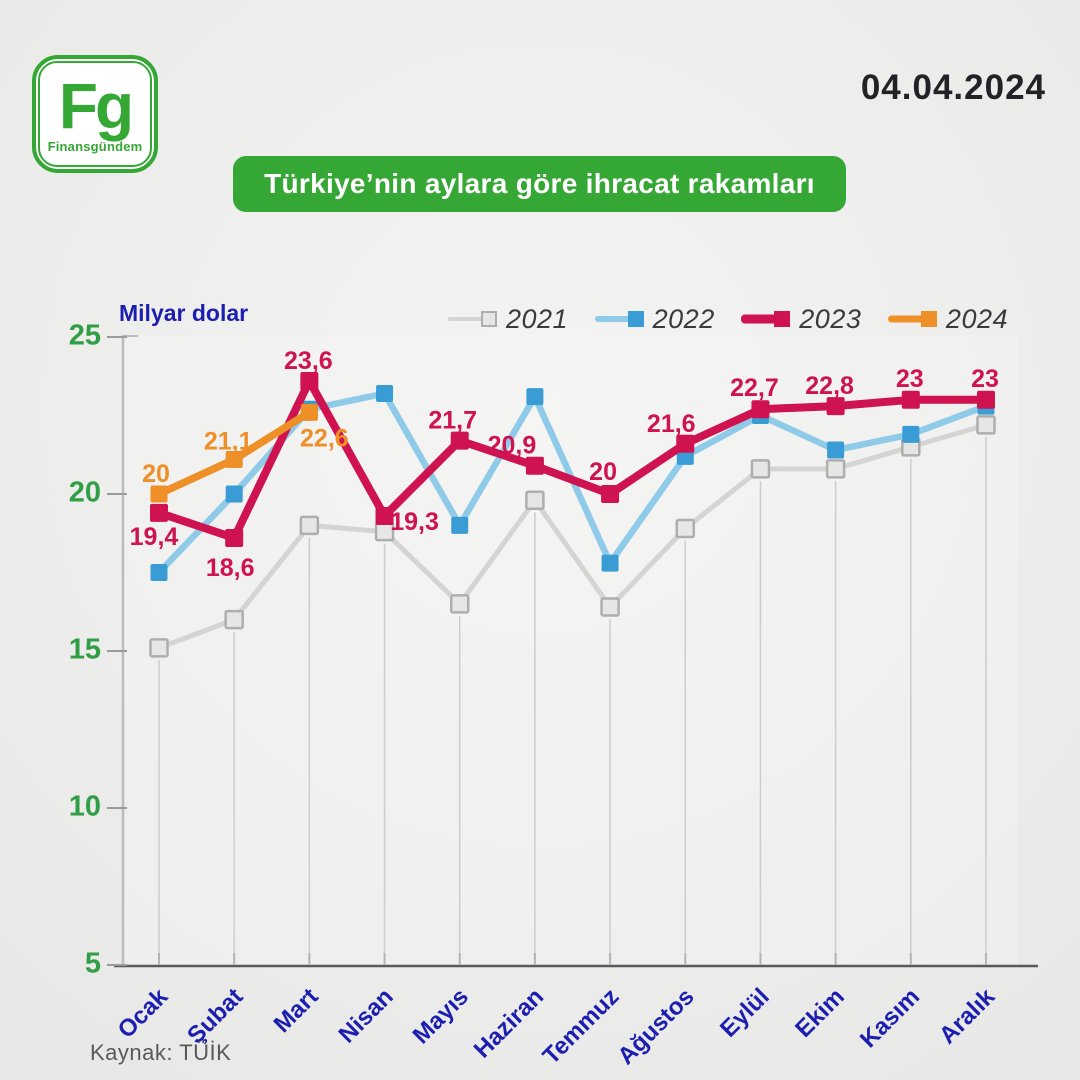  I want to click on legend-item-2023: 2023, so click(801, 319).